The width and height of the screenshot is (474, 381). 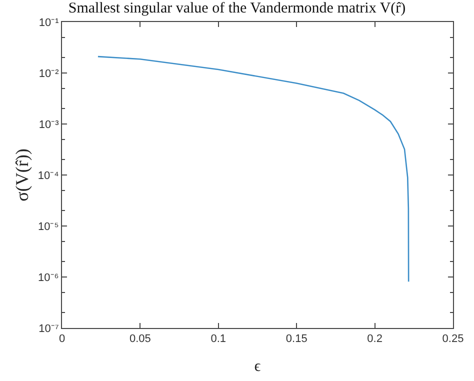 I want to click on y-tick-label: 10⁻⁴, so click(x=49, y=176).